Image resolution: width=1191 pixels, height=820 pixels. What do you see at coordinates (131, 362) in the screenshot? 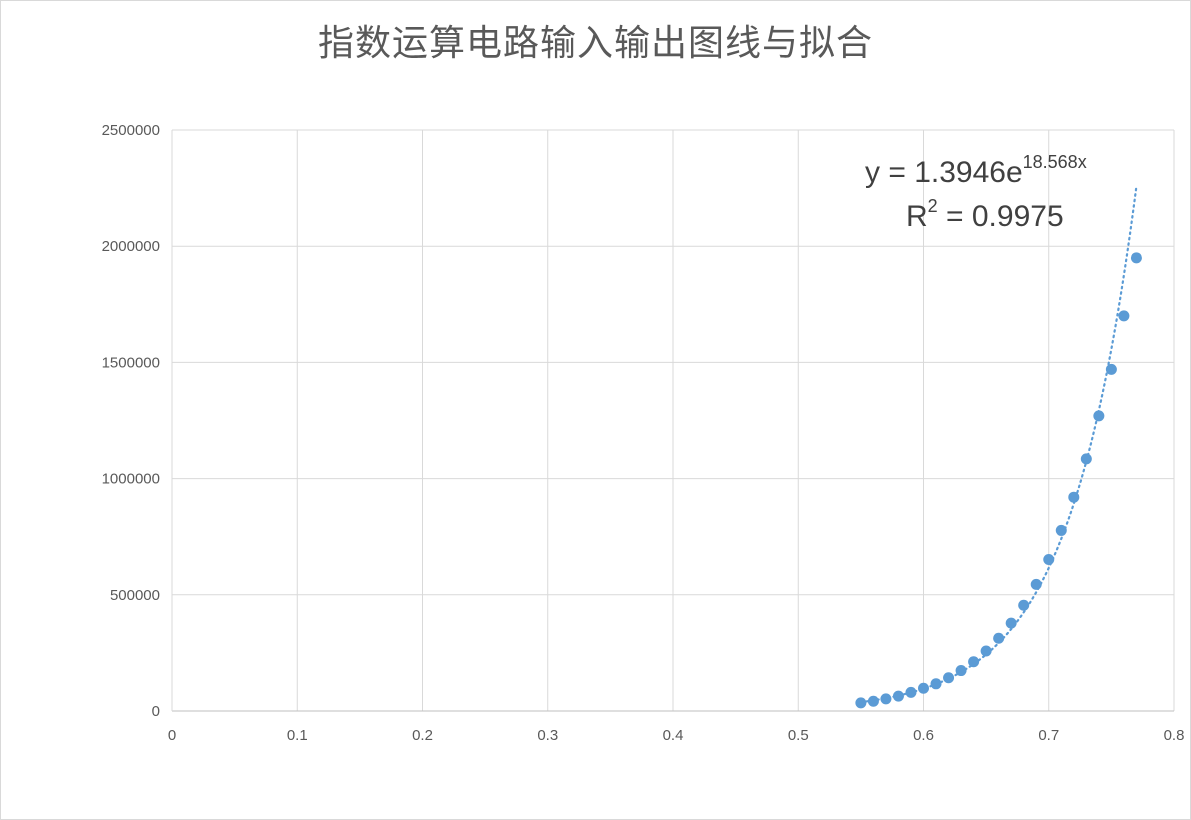
I see `y-tick-label: 1500000` at bounding box center [131, 362].